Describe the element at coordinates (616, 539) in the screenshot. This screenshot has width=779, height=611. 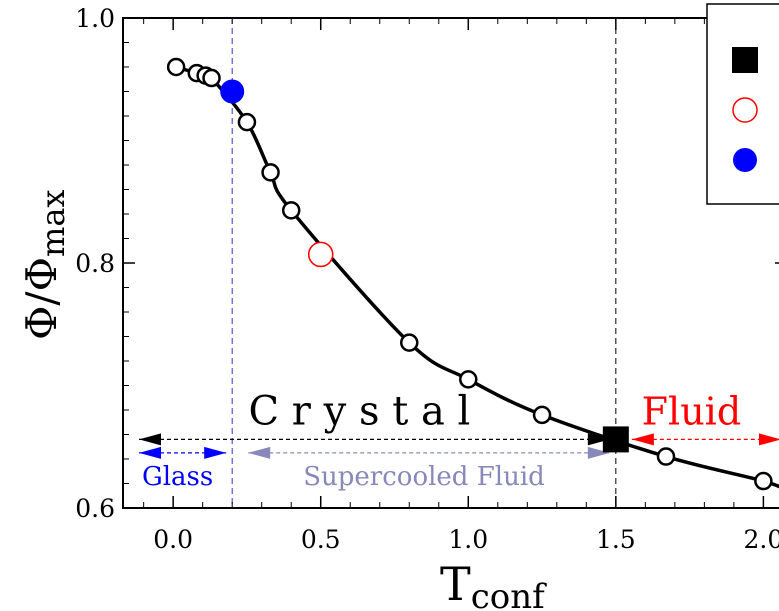
I see `x-tick-label: 1.5` at that location.